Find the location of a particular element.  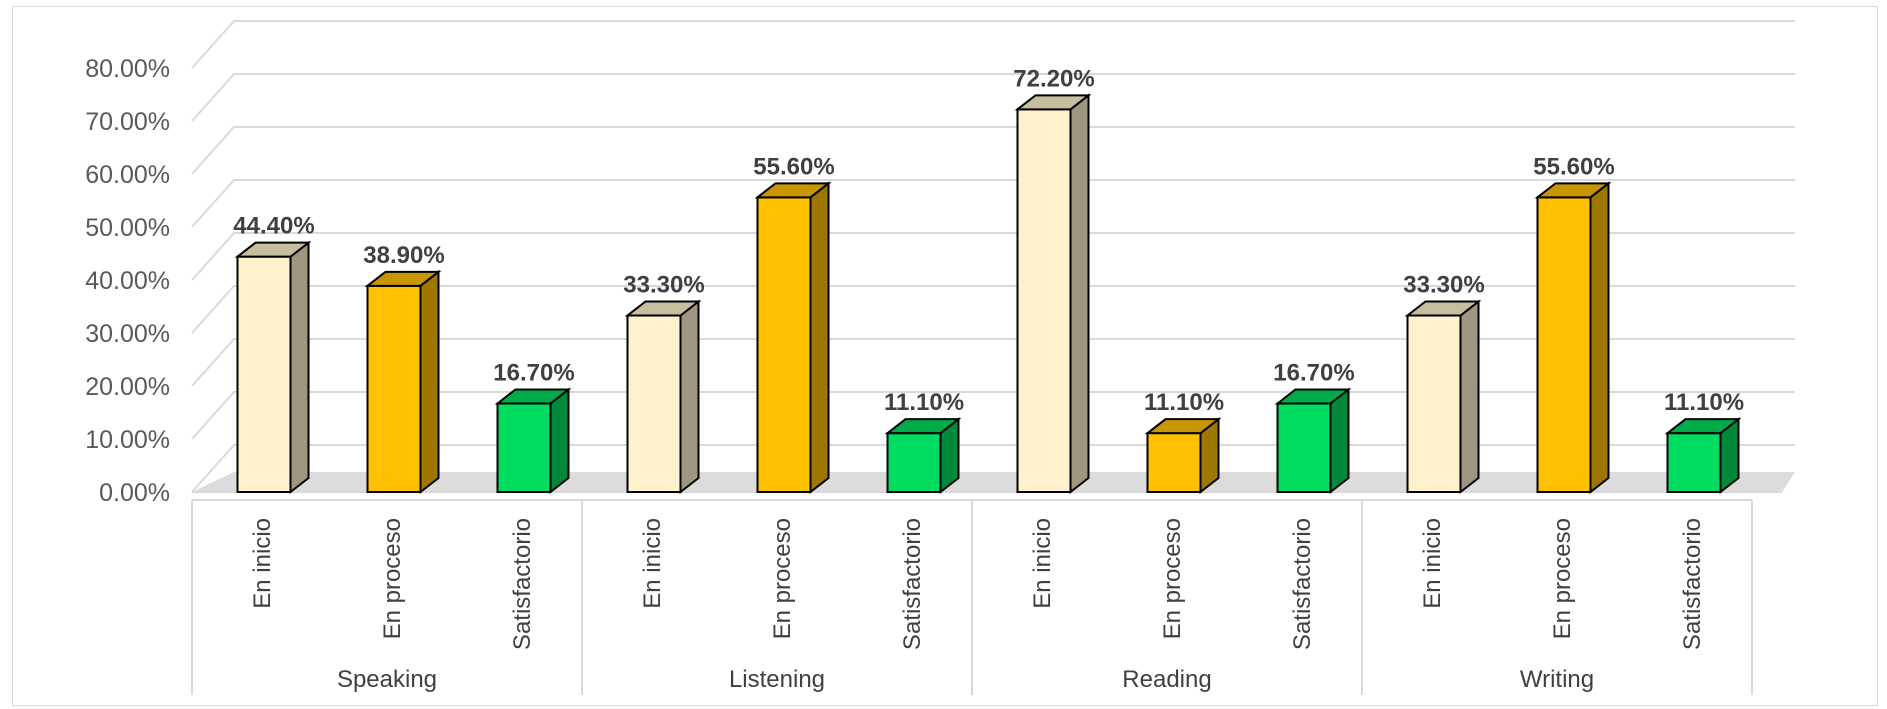

y-tick-label: 80.00% is located at coordinates (127, 69).